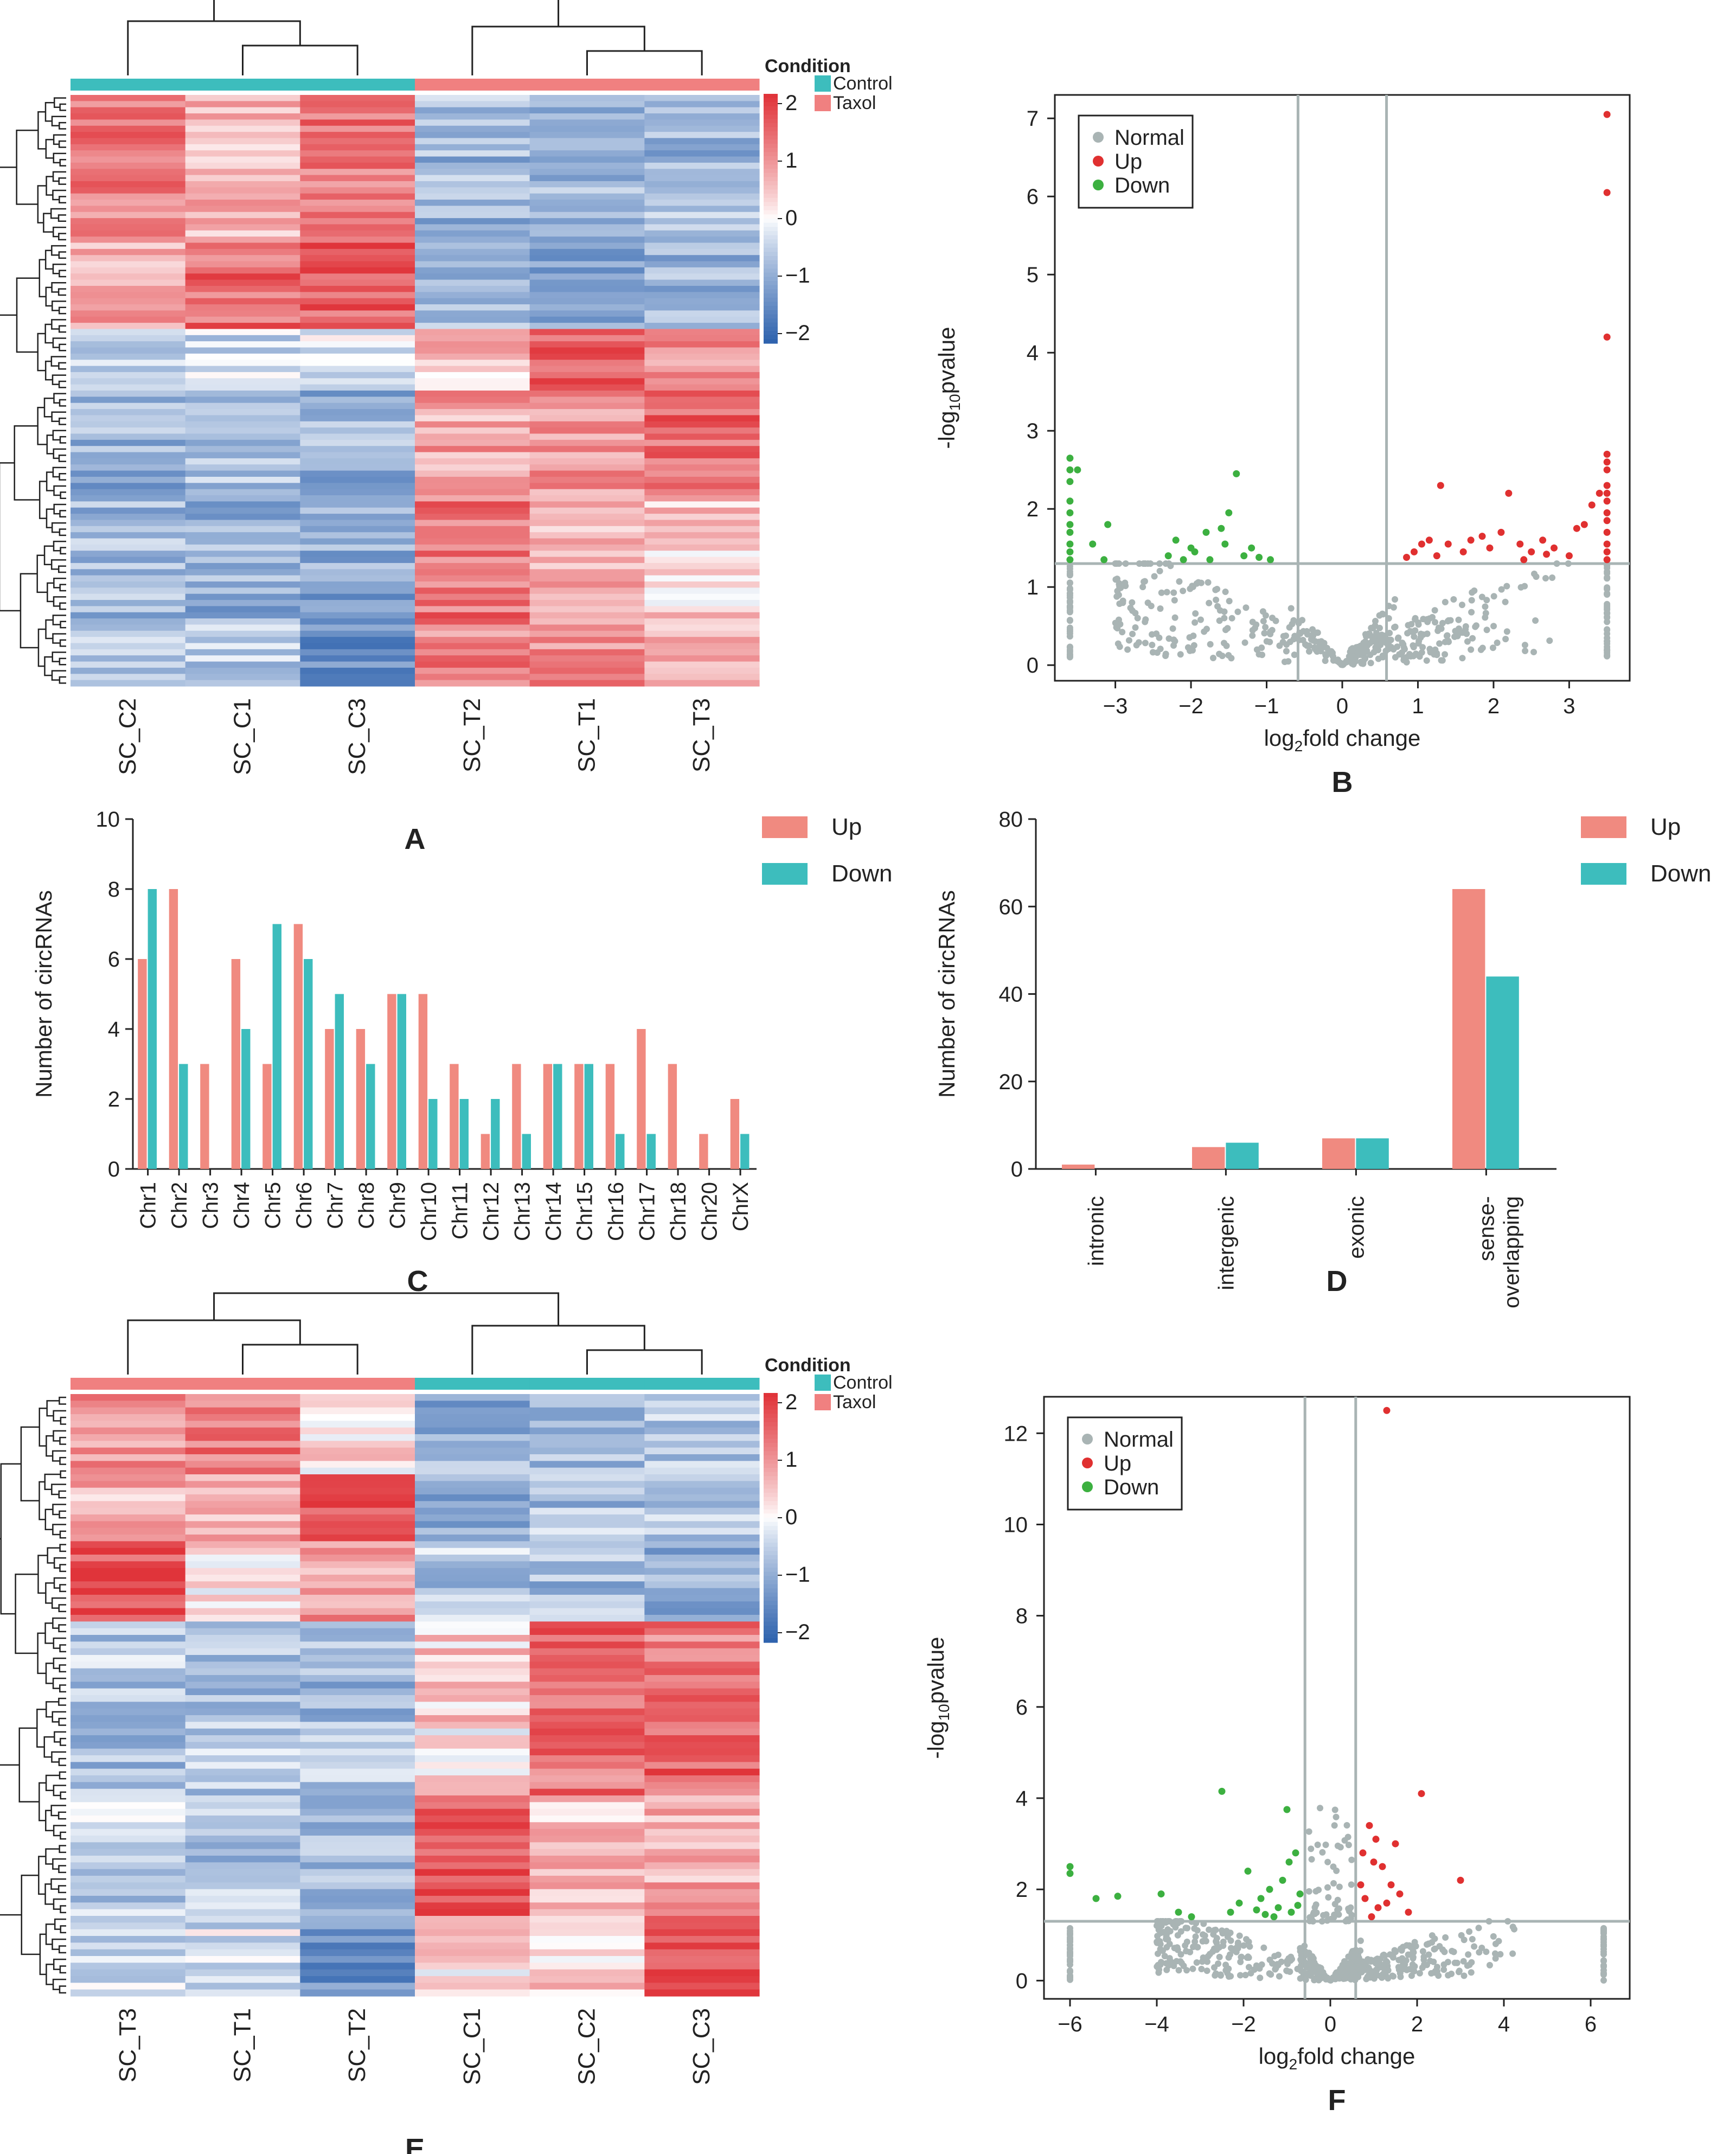 This screenshot has height=2154, width=1736. What do you see at coordinates (1591, 2024) in the screenshot?
I see `x-tick-label: 6` at bounding box center [1591, 2024].